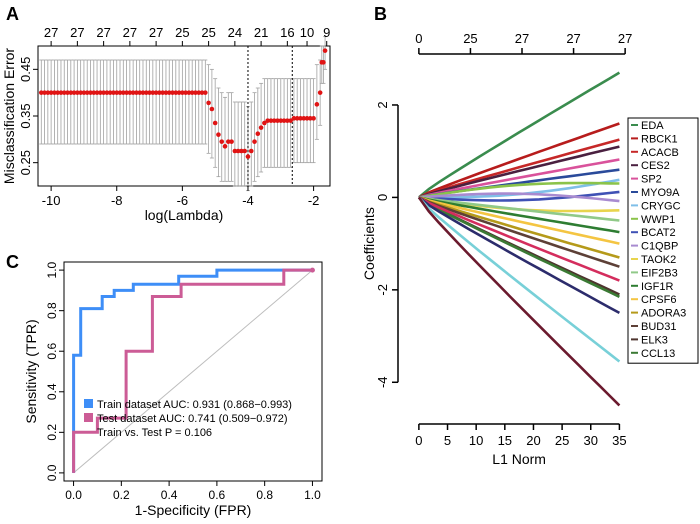 The image size is (700, 524). I want to click on x-axis-title: 1-Specificity (FPR), so click(193, 510).